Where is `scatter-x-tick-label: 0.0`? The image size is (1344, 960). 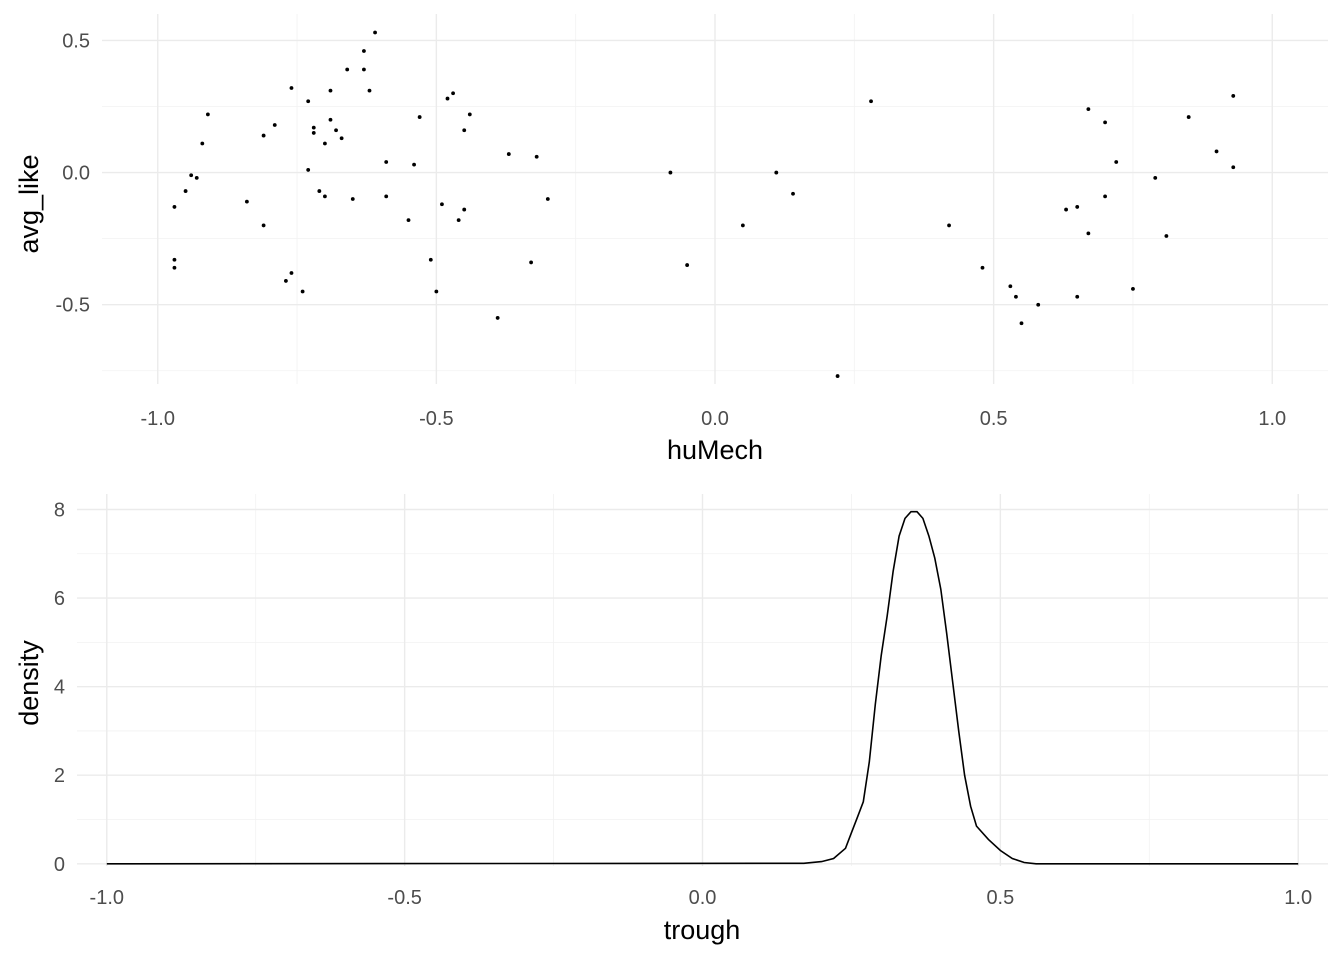
scatter-x-tick-label: 0.0 is located at coordinates (715, 419).